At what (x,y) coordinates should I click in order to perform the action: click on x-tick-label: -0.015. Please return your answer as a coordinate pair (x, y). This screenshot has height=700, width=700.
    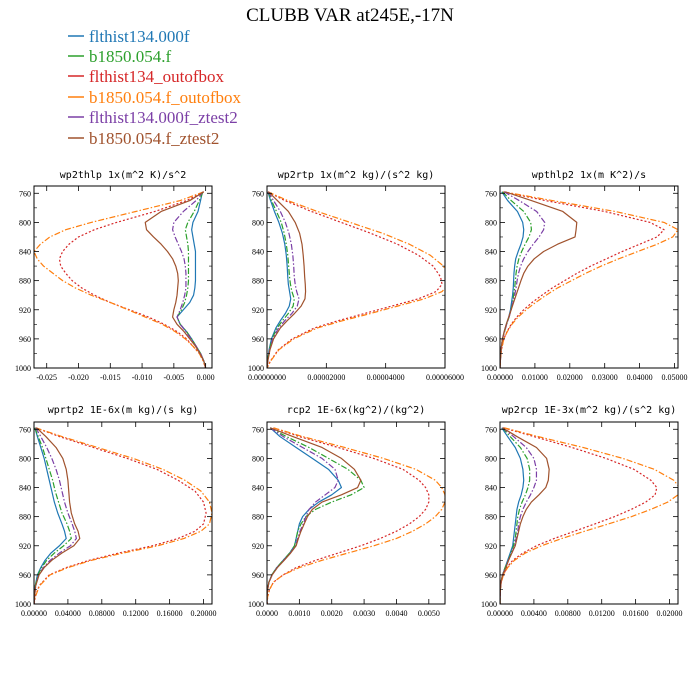
    Looking at the image, I should click on (110, 377).